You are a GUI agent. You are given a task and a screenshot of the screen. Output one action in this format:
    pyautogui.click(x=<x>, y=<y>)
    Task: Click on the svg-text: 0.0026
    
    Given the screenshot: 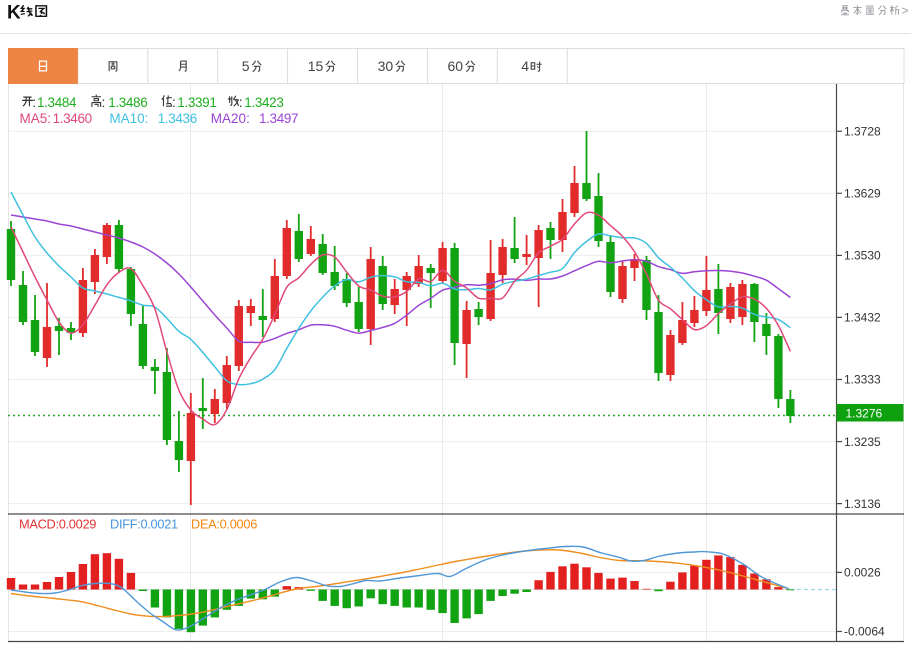 What is the action you would take?
    pyautogui.click(x=862, y=573)
    